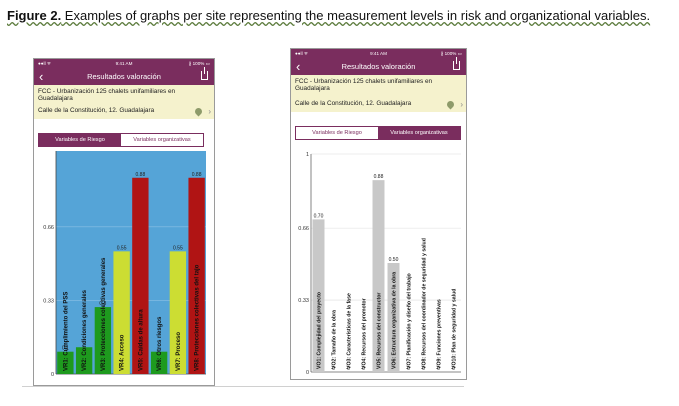 This screenshot has height=406, width=679. I want to click on category-label: VO9: Funciones preventivas, so click(439, 334).